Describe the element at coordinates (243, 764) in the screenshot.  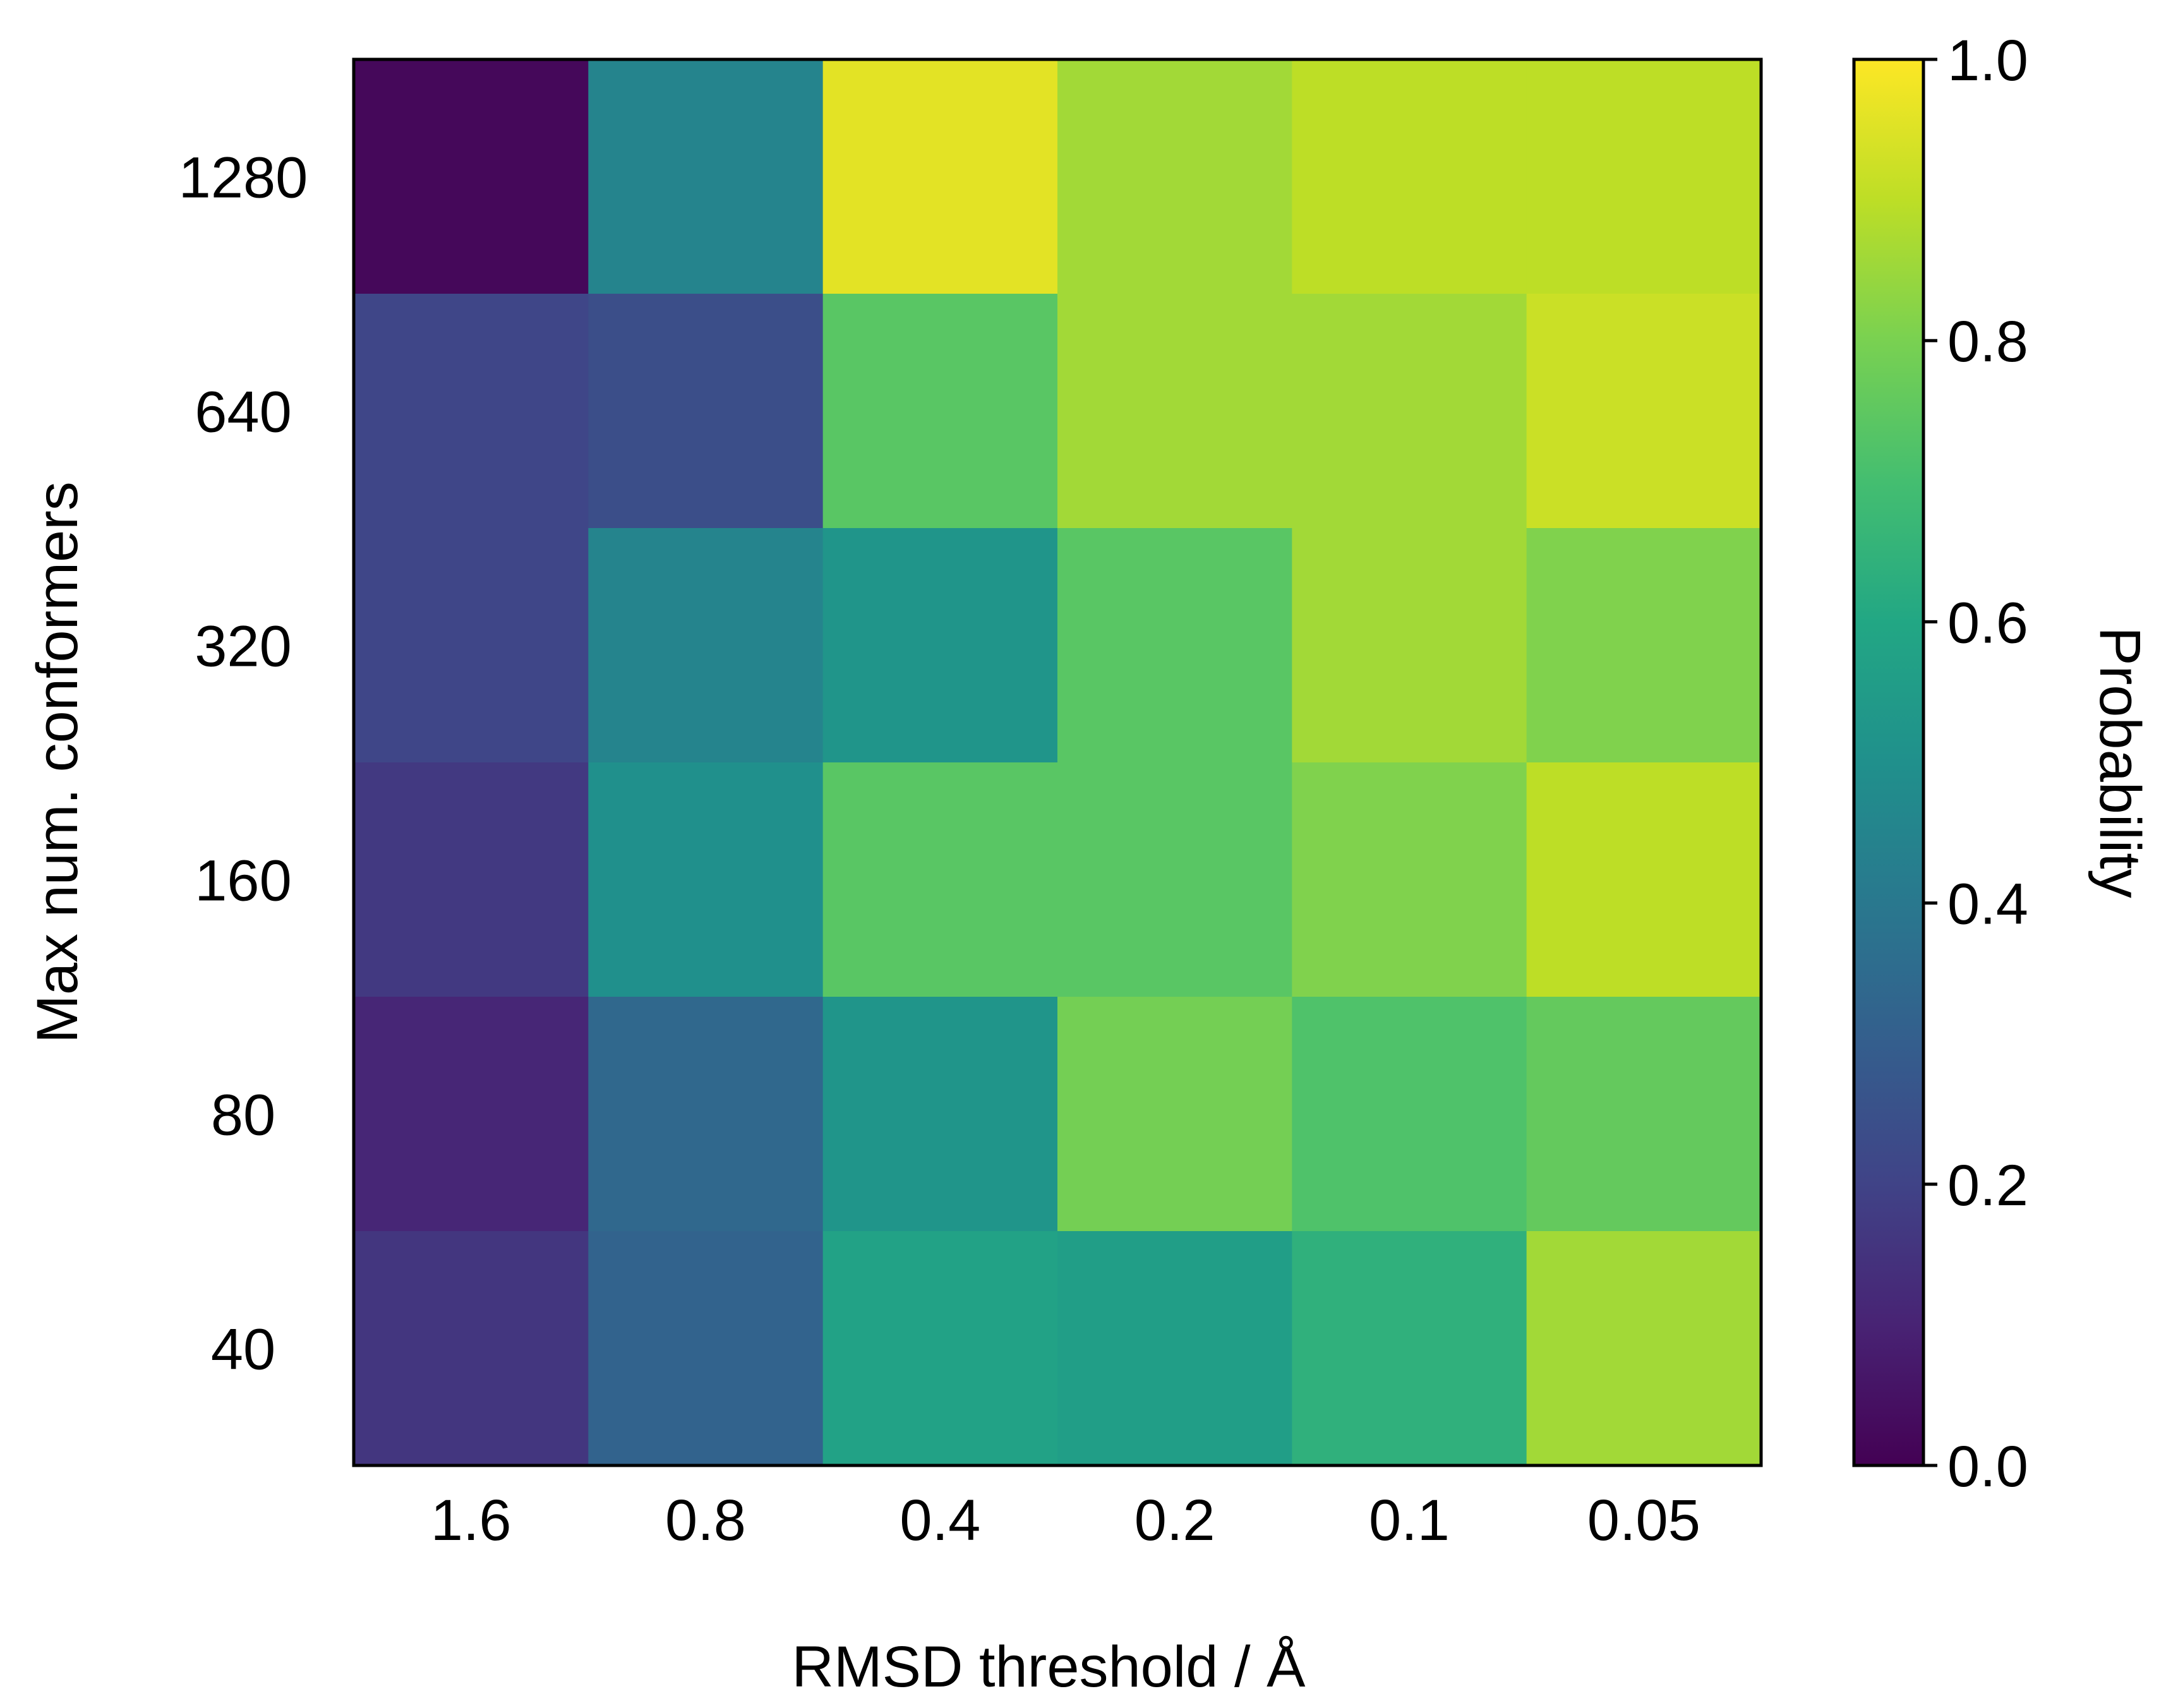
I see `y-axis-ticks: 1280 640 320 160 80 40` at that location.